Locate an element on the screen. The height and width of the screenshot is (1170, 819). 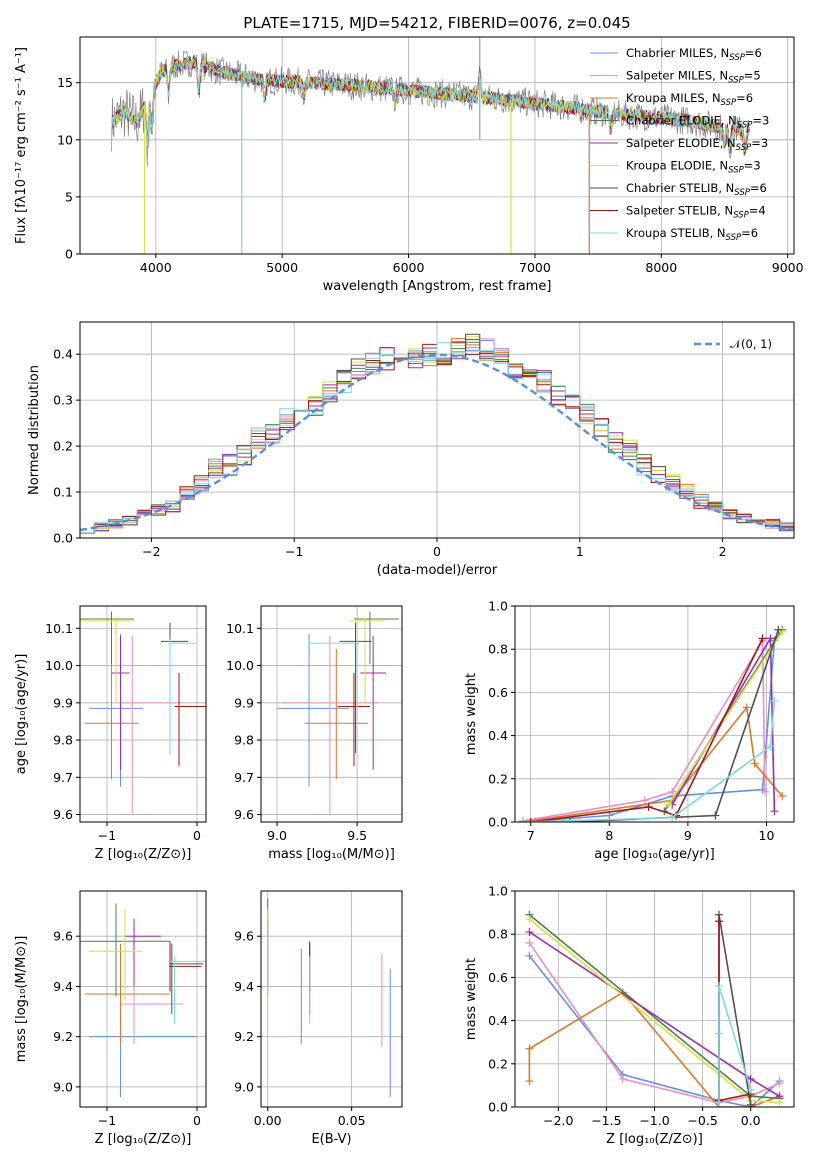
residual-histogram-step is located at coordinates (437, 440).